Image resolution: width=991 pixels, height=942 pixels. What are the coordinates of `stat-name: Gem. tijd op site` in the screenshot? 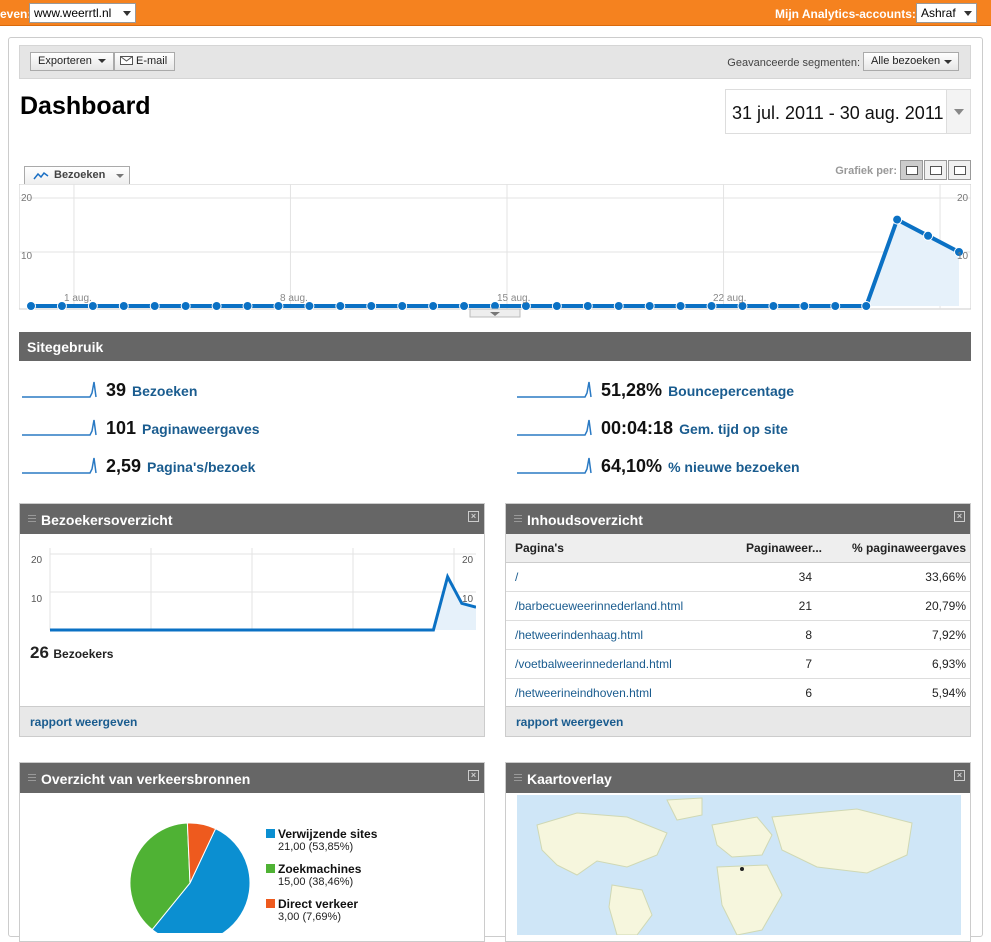 It's located at (733, 429).